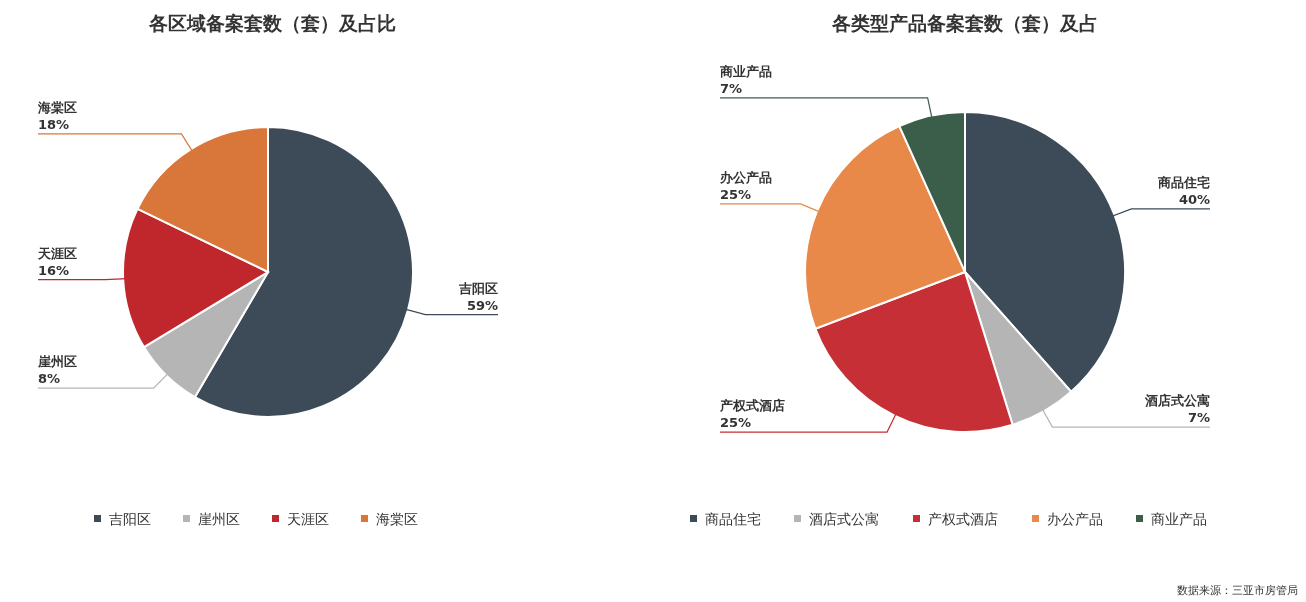  What do you see at coordinates (1237, 590) in the screenshot?
I see `source-note: 数据来源：三亚市房管局` at bounding box center [1237, 590].